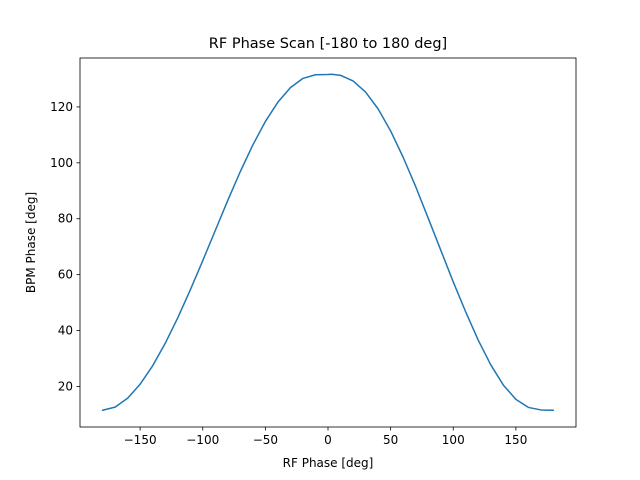 The width and height of the screenshot is (640, 480). I want to click on x-tick-label: −100, so click(202, 440).